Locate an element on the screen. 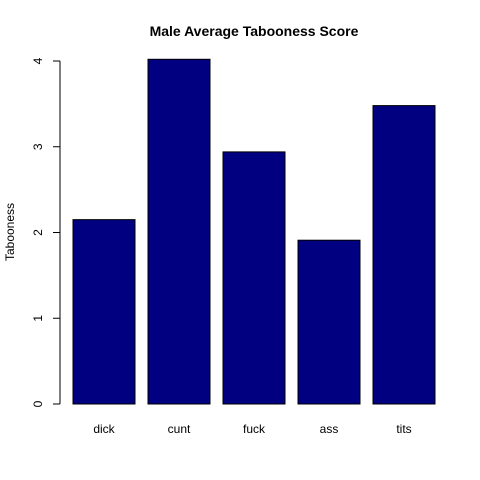 The height and width of the screenshot is (480, 480). bar-tits is located at coordinates (404, 255).